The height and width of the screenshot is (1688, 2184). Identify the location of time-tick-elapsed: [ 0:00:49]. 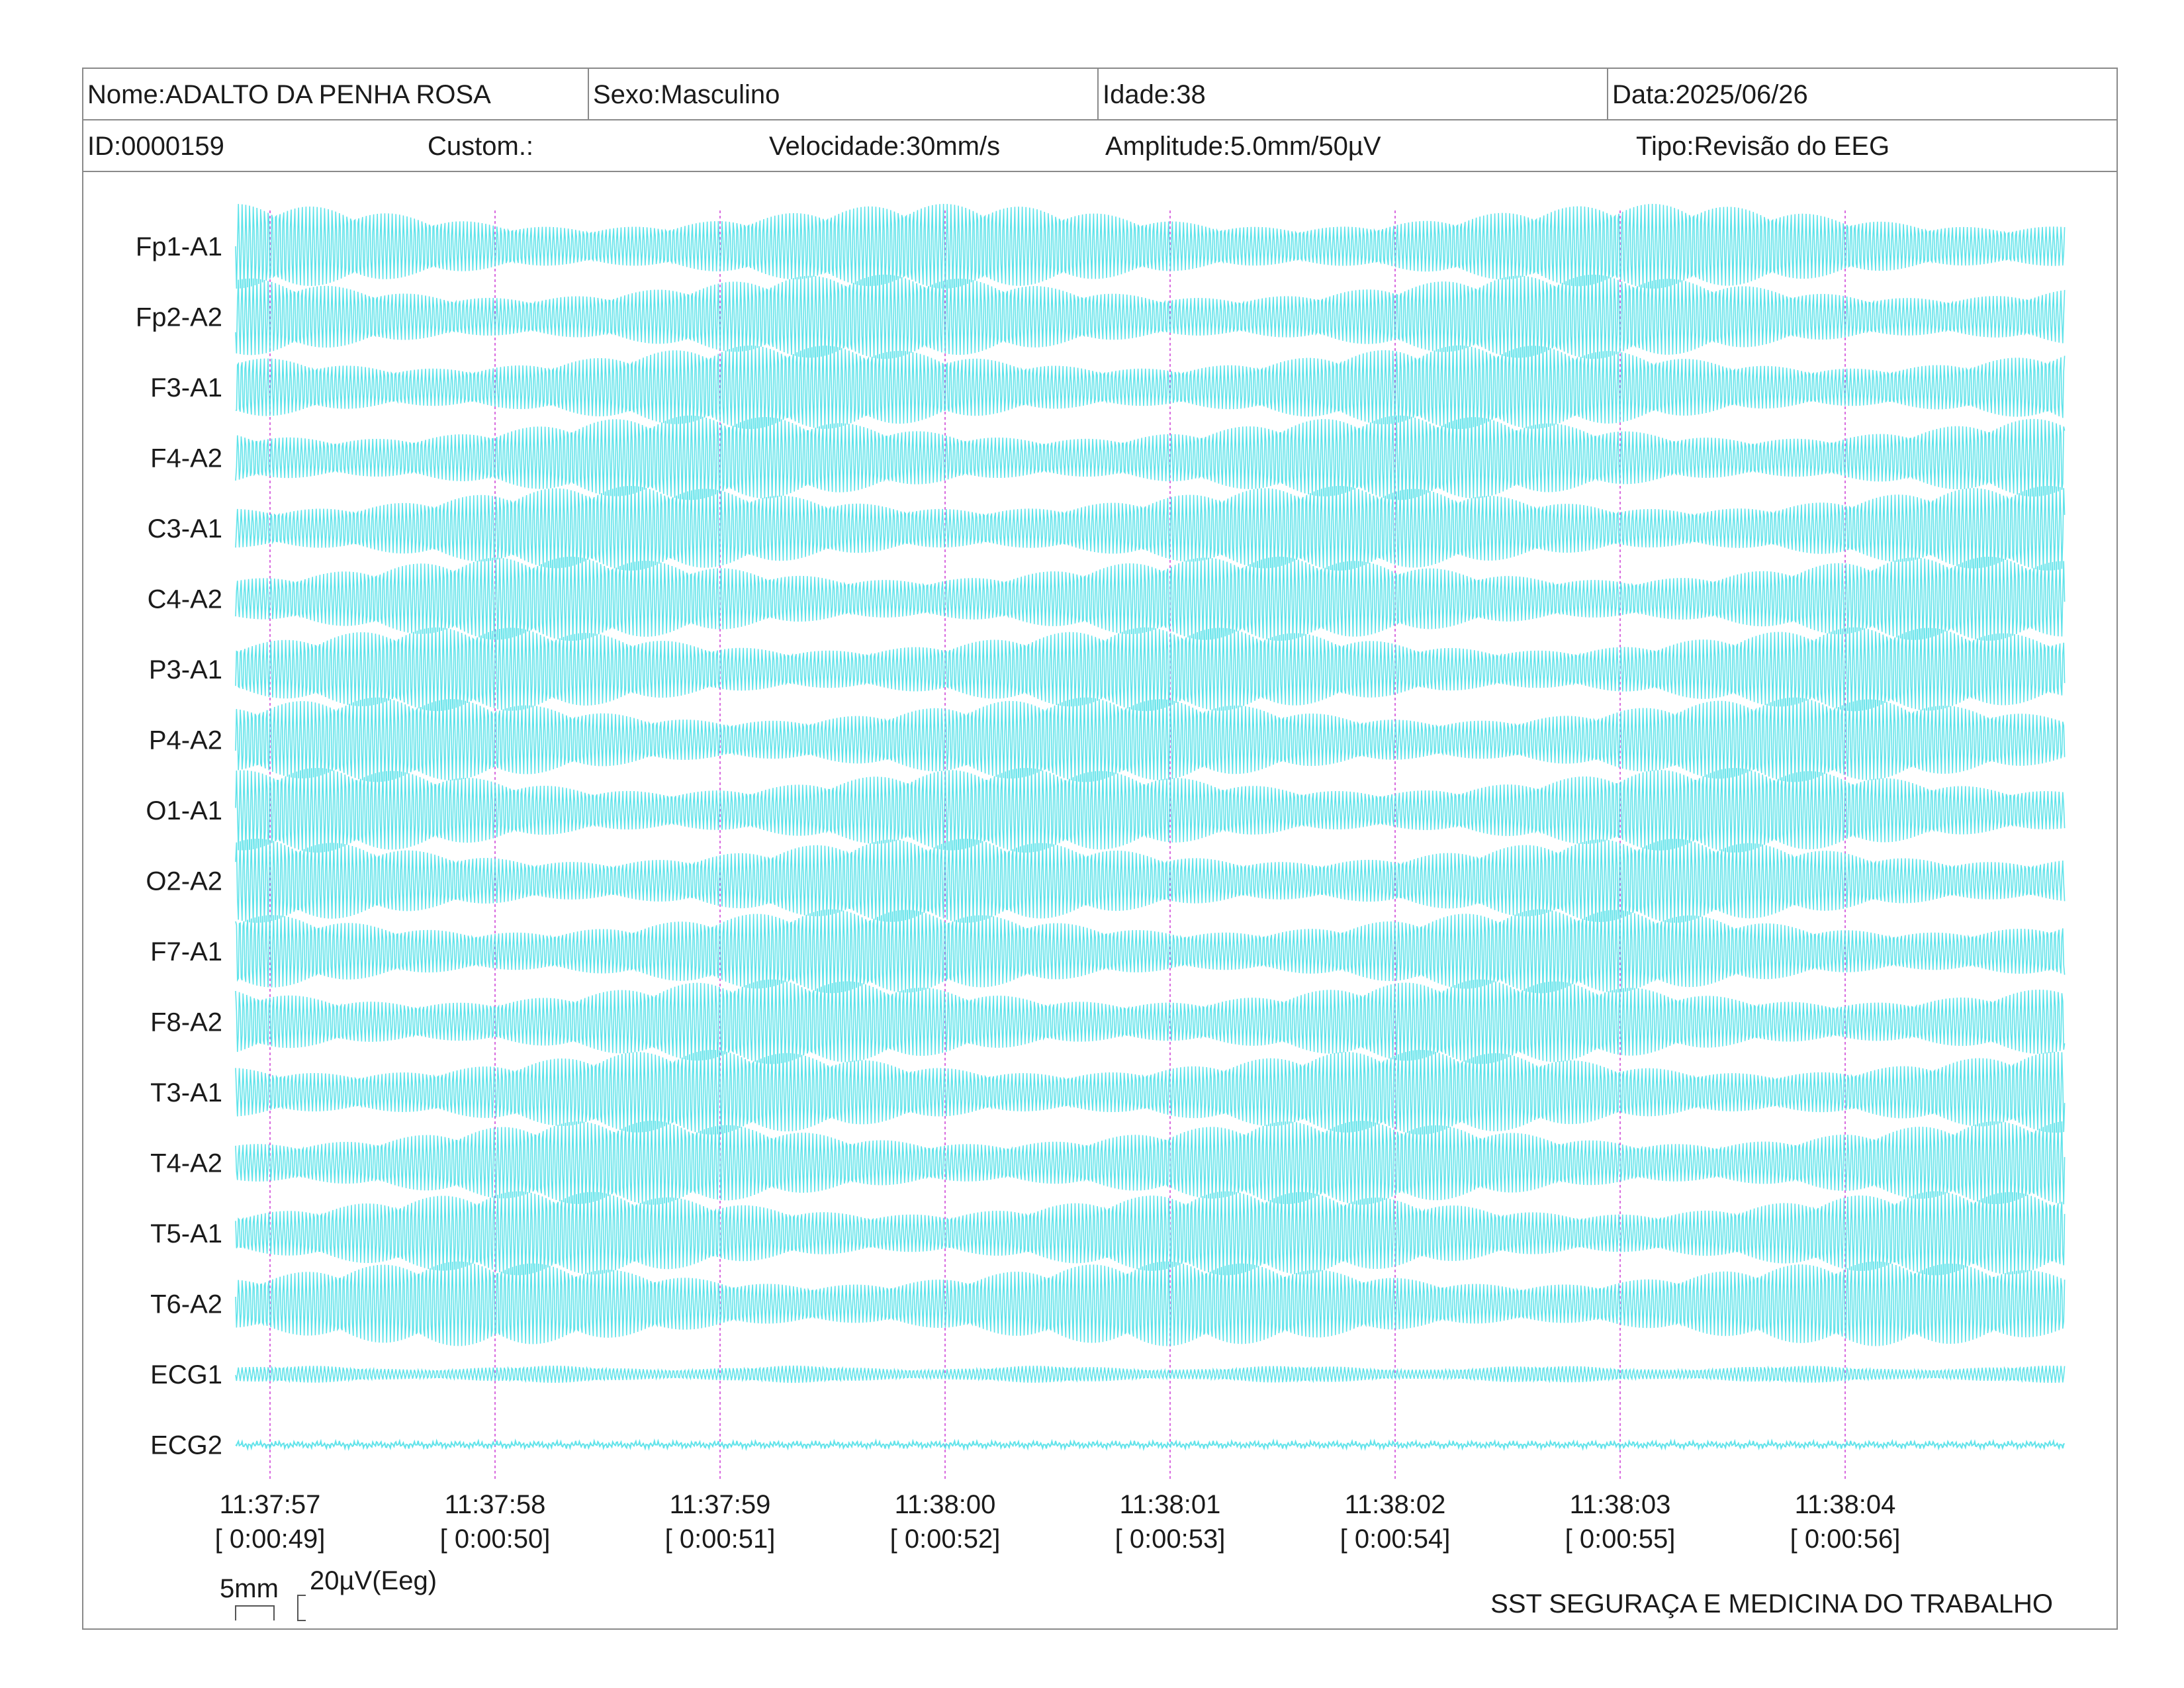
(270, 1539).